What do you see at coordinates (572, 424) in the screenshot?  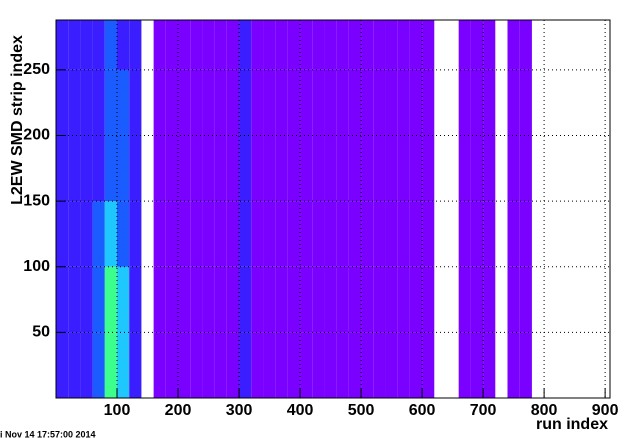 I see `x-axis-title: run index` at bounding box center [572, 424].